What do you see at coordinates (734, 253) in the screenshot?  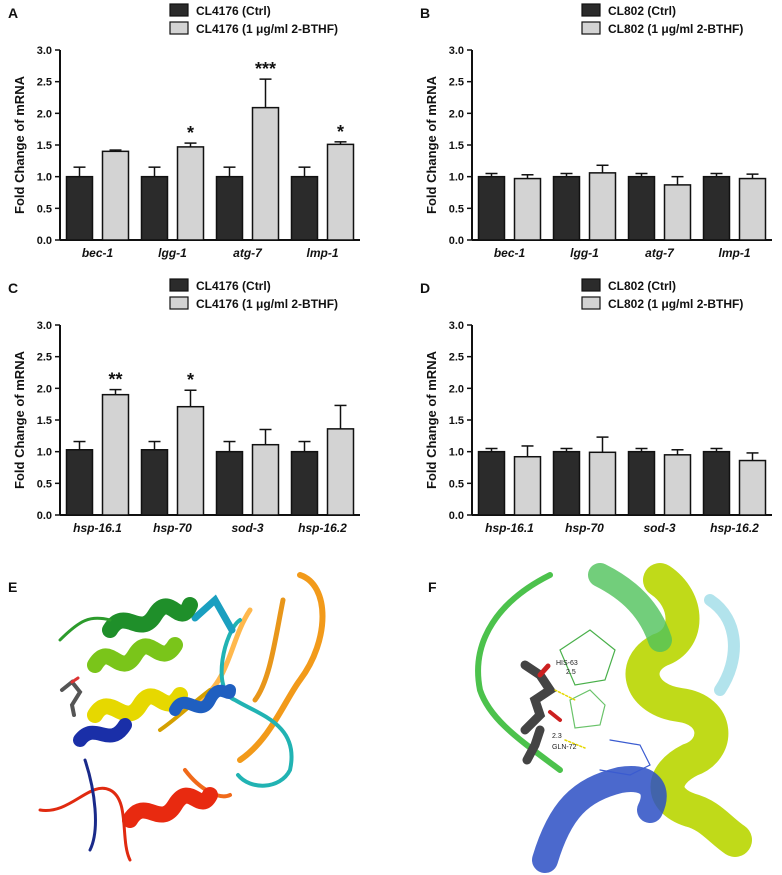 I see `x-category-label: lmp-1` at bounding box center [734, 253].